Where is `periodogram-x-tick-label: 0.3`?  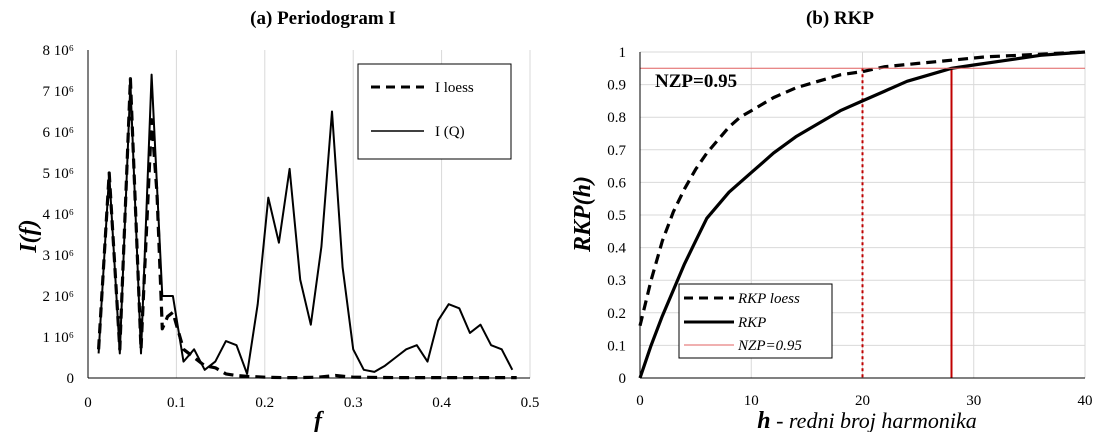
periodogram-x-tick-label: 0.3 is located at coordinates (353, 403).